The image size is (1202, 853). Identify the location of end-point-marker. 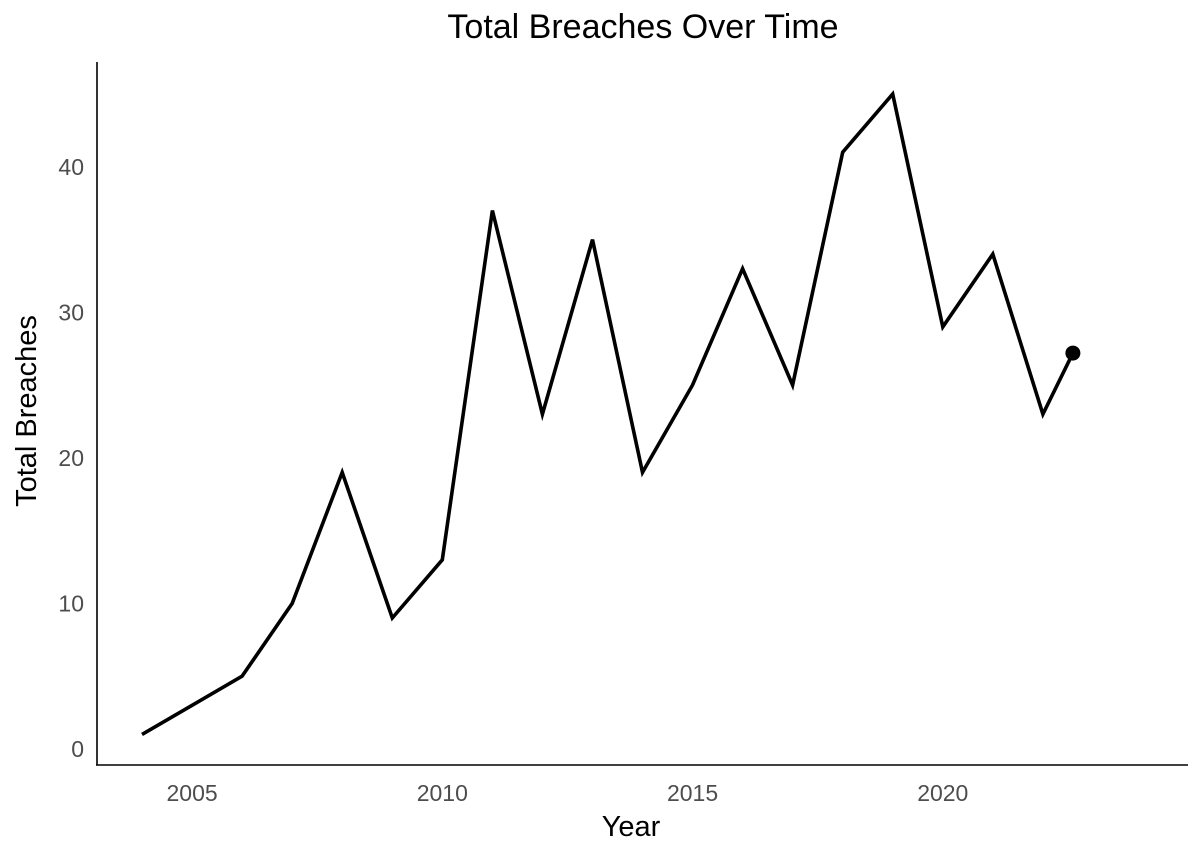
(1073, 353).